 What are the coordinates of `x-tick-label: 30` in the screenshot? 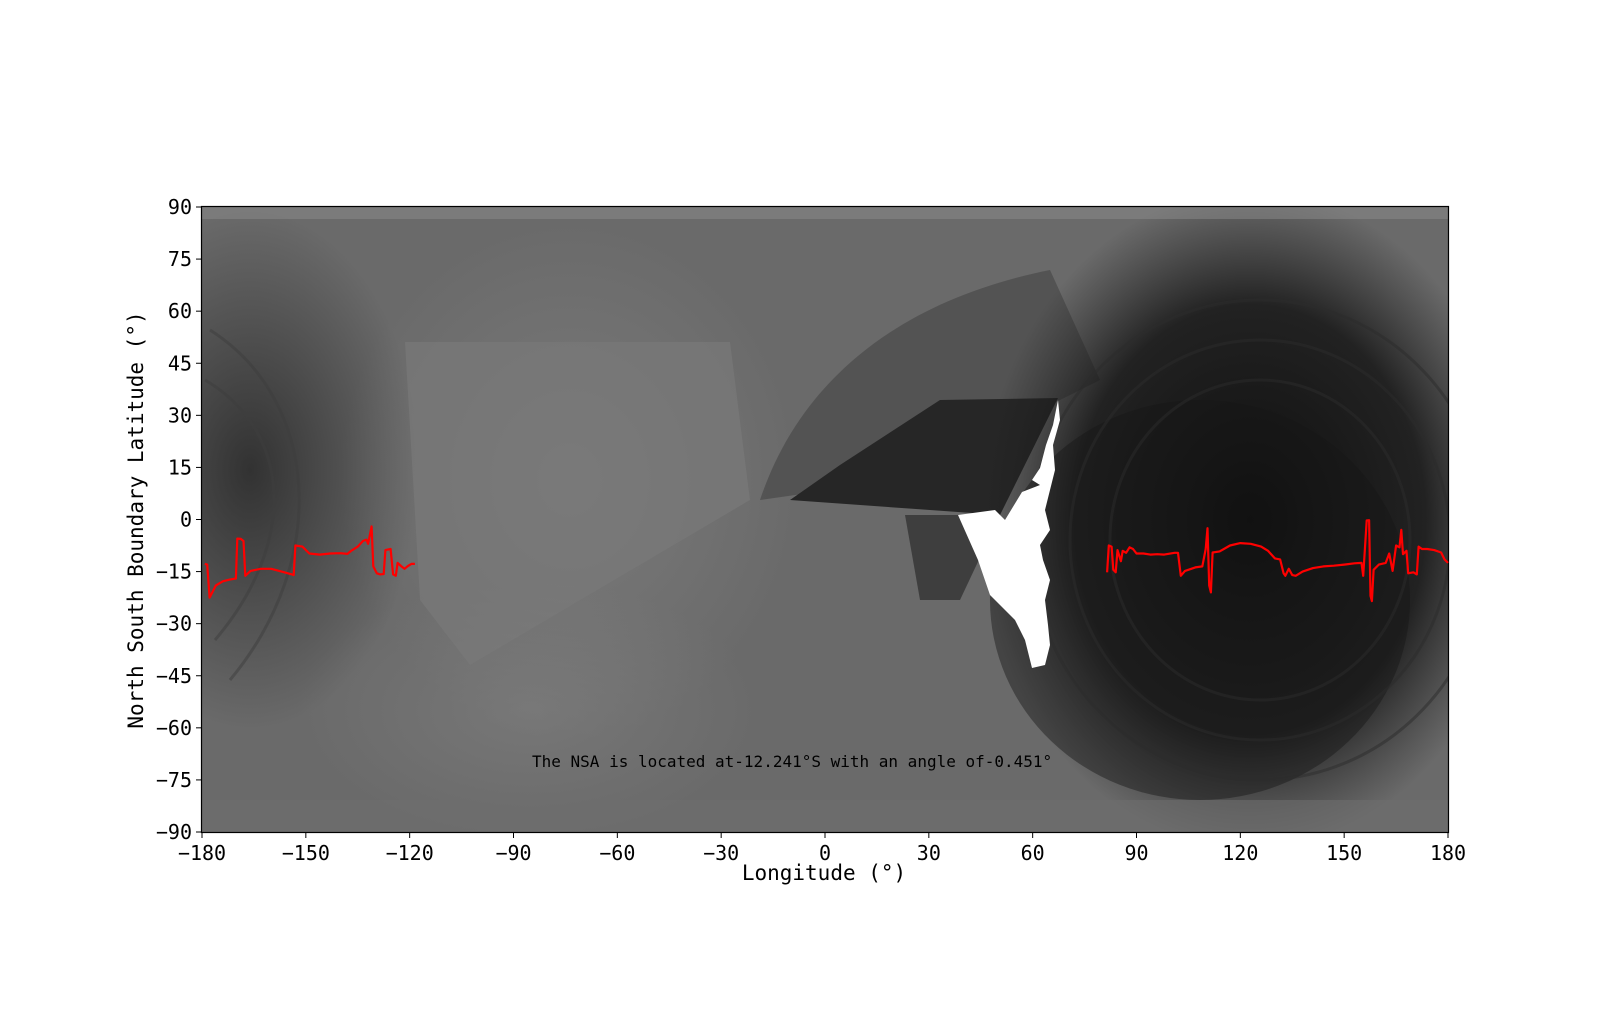 It's located at (929, 853).